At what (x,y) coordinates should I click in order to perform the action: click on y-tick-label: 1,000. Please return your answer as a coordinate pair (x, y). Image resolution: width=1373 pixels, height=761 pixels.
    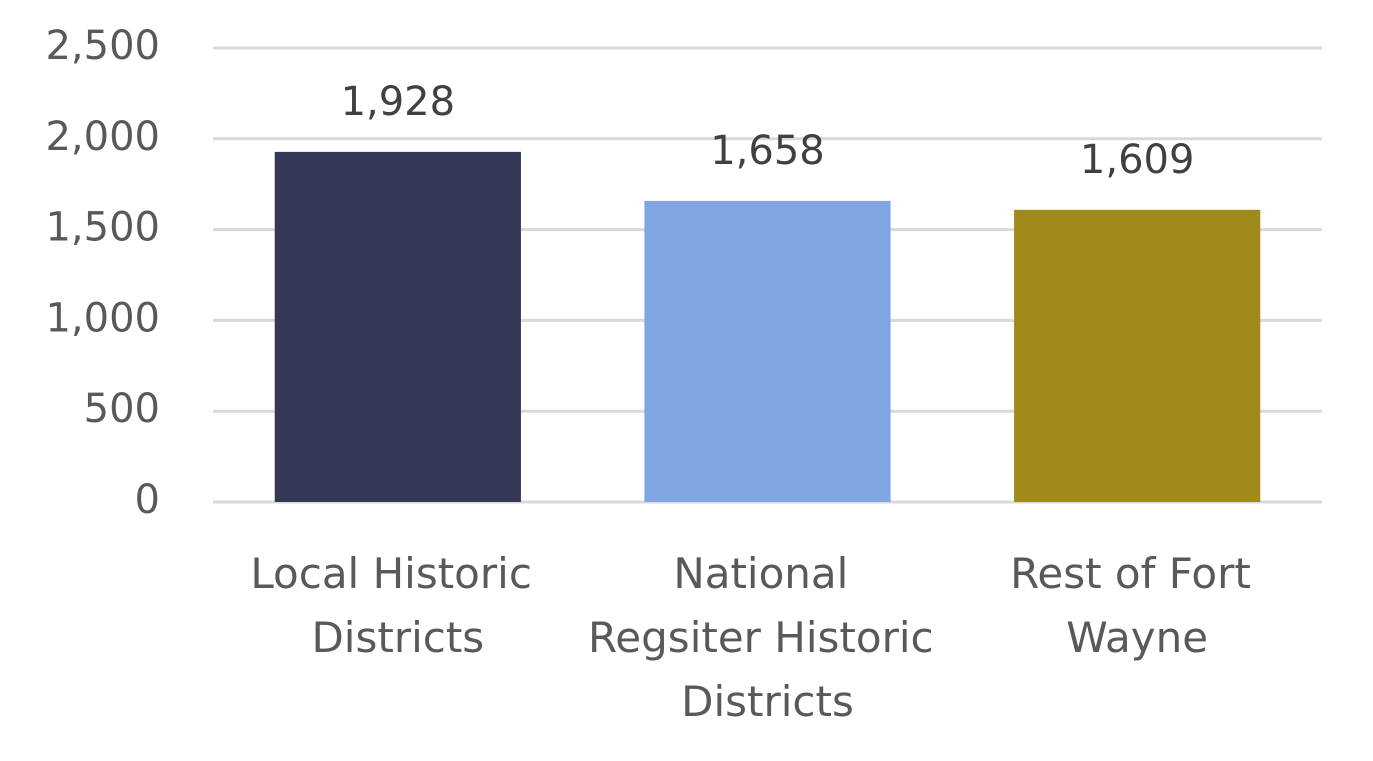
    Looking at the image, I should click on (102, 318).